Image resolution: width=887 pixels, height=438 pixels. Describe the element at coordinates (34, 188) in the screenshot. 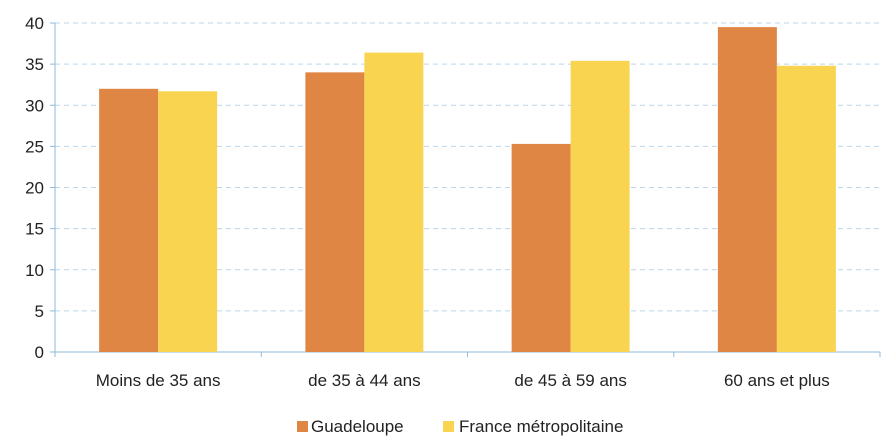

I see `y-tick-label: 20` at that location.